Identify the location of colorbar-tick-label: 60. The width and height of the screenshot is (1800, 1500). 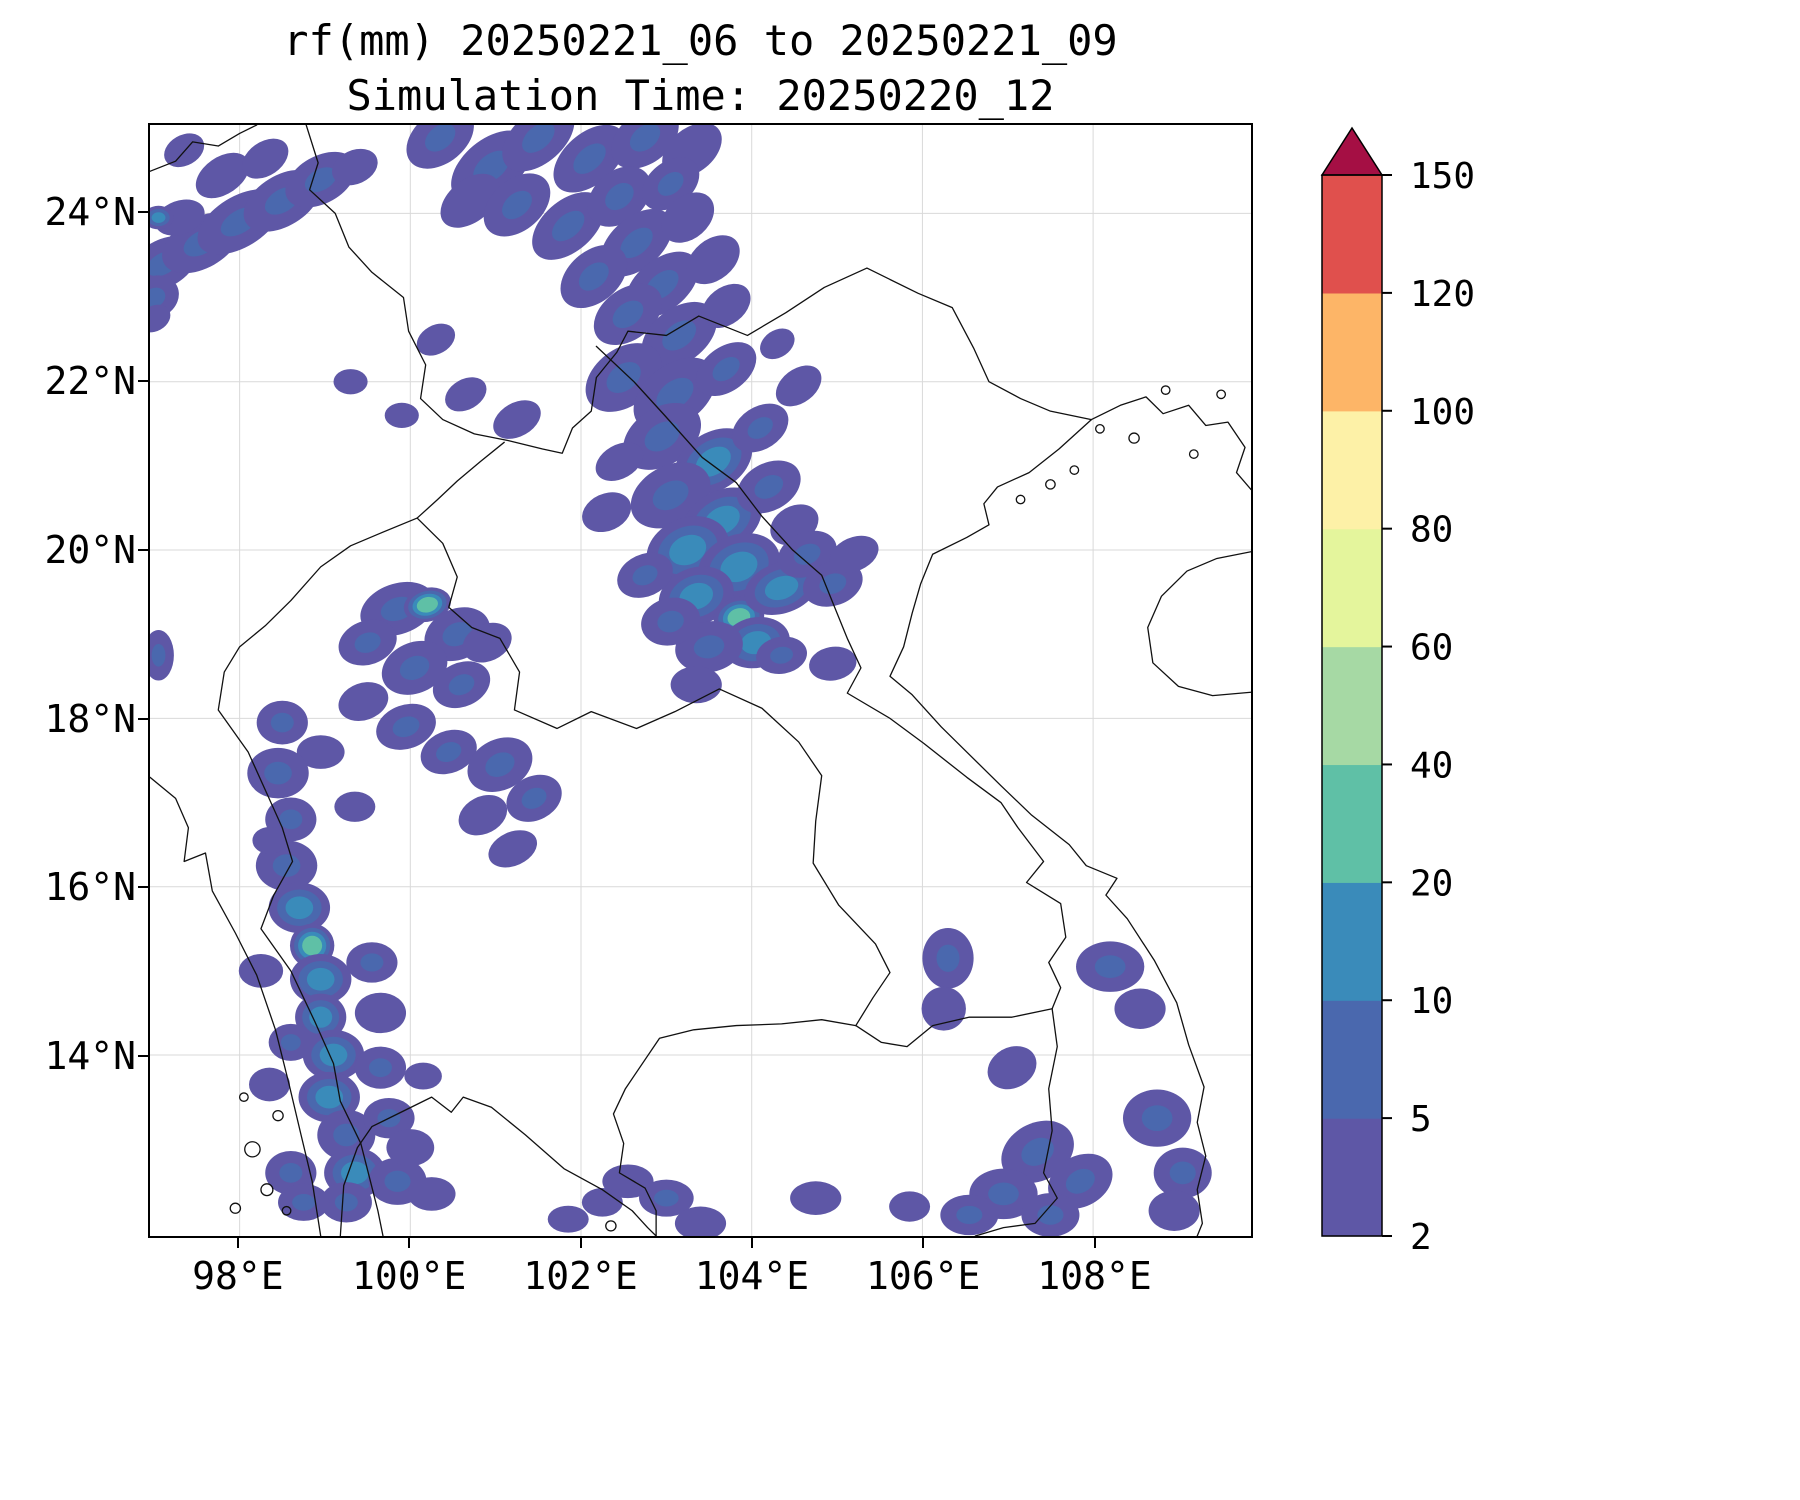
(1431, 648).